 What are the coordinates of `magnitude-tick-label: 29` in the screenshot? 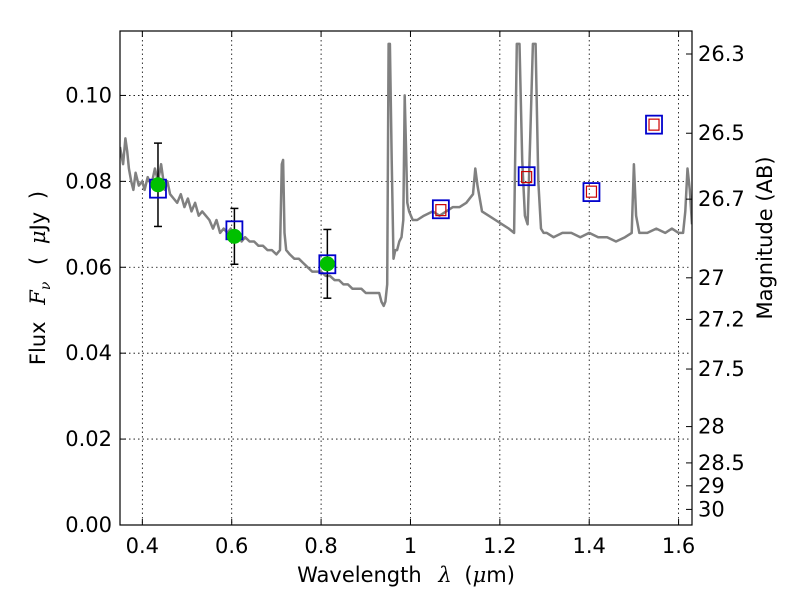 It's located at (711, 486).